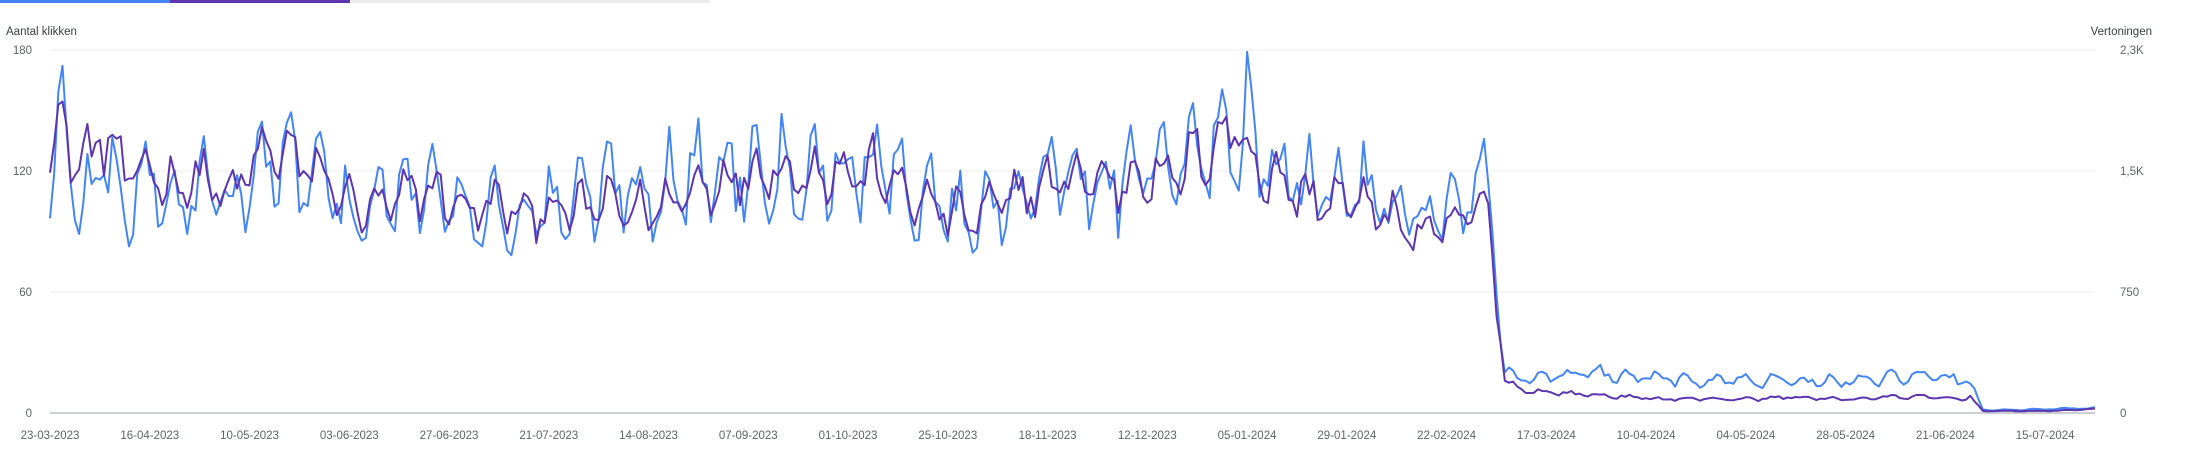  I want to click on x-tick-label: 28-05-2024, so click(1845, 436).